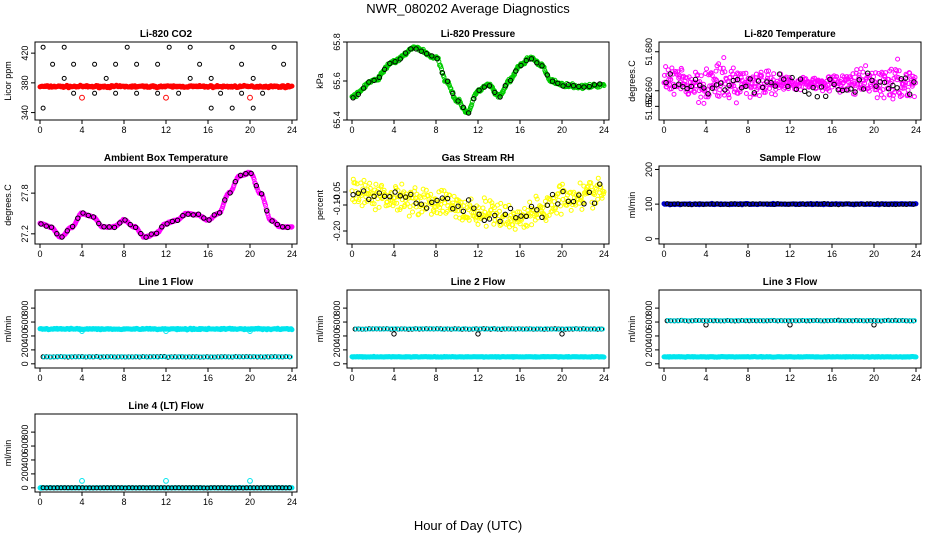  What do you see at coordinates (790, 34) in the screenshot?
I see `chart-title: Li-820 Temperature` at bounding box center [790, 34].